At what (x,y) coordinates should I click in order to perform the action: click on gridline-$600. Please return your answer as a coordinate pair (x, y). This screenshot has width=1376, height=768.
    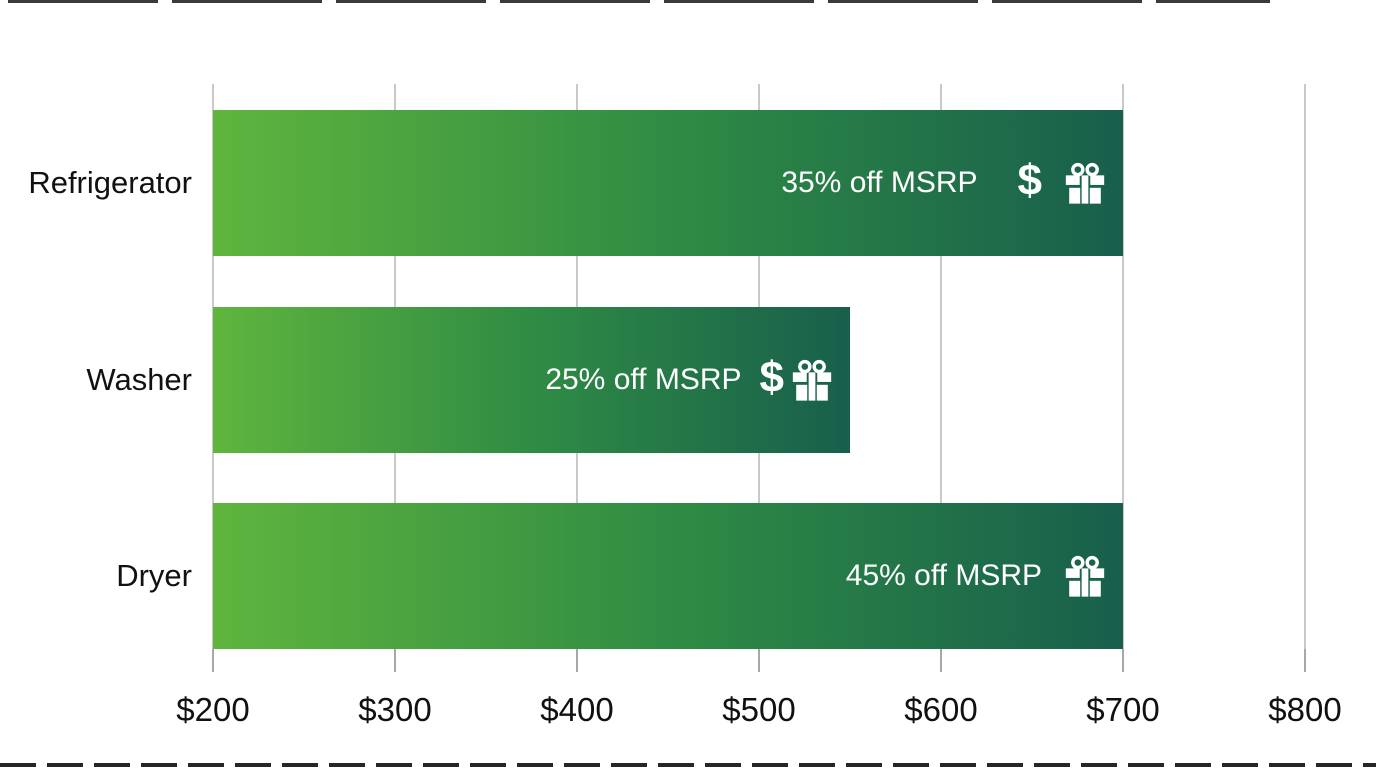
    Looking at the image, I should click on (941, 370).